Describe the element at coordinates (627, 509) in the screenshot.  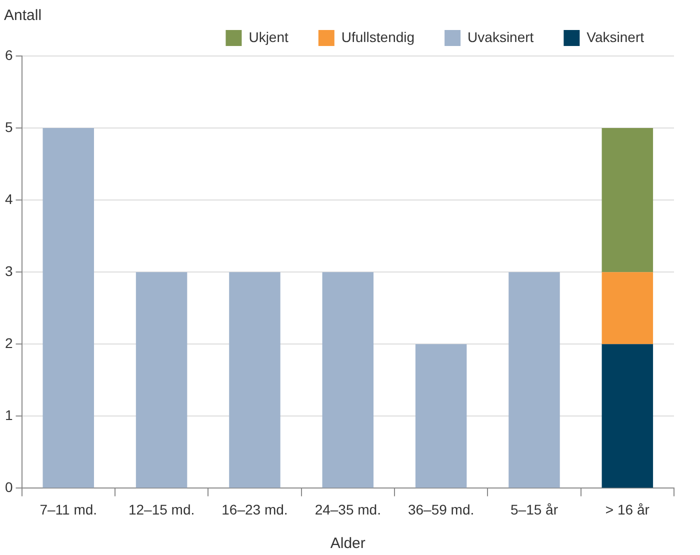
I see `x-tick-label: > 16 år` at that location.